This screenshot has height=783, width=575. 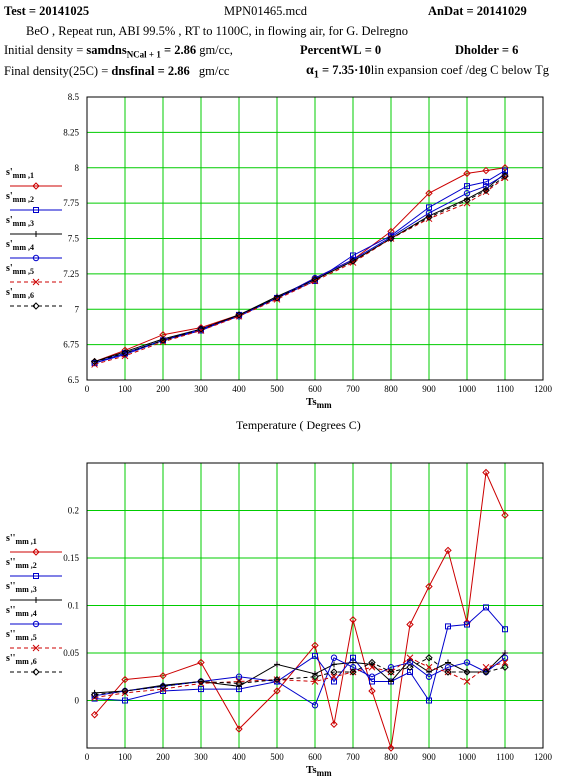 I want to click on final-density-label: Final density(25C) =, so click(x=56, y=71).